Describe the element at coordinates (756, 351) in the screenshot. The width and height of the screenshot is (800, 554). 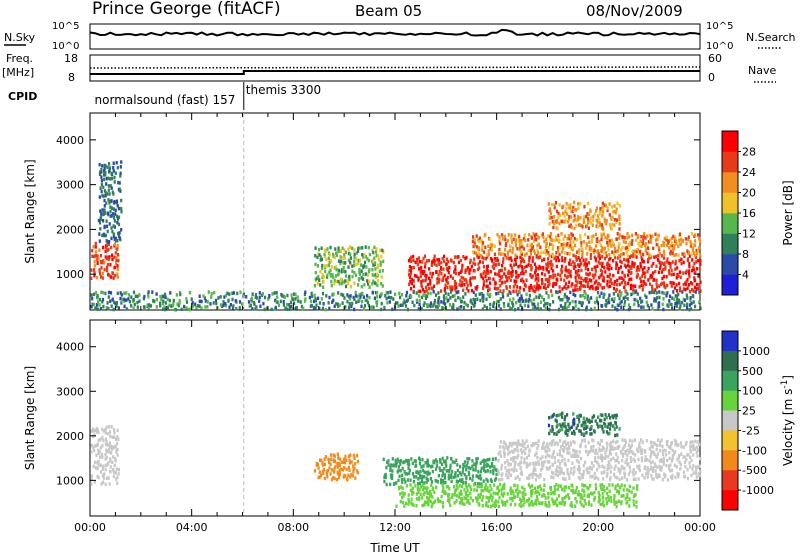
I see `colorbar-tick-label: 1000` at that location.